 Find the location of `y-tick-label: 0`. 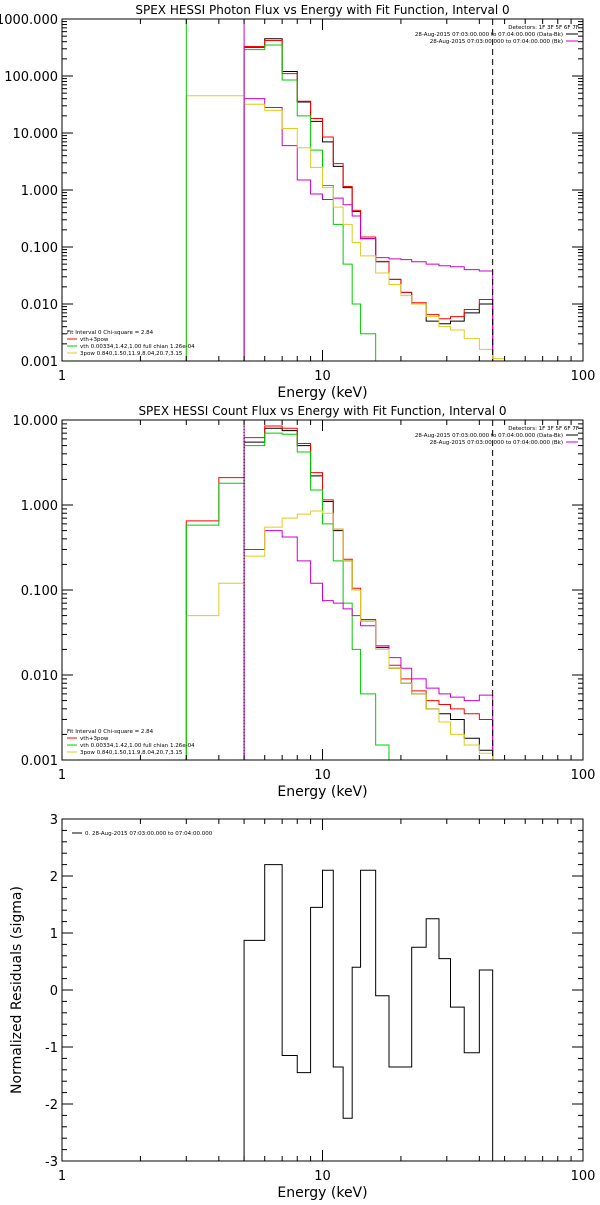

y-tick-label: 0 is located at coordinates (54, 991).